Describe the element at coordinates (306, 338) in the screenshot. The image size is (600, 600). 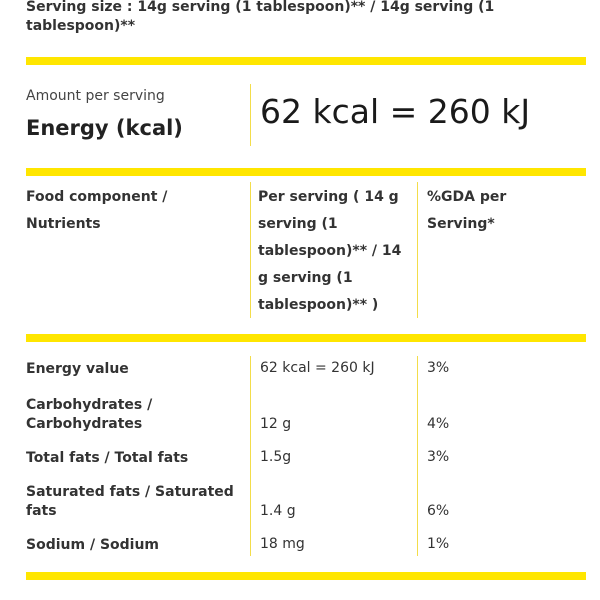
I see `header-bottom-bar` at that location.